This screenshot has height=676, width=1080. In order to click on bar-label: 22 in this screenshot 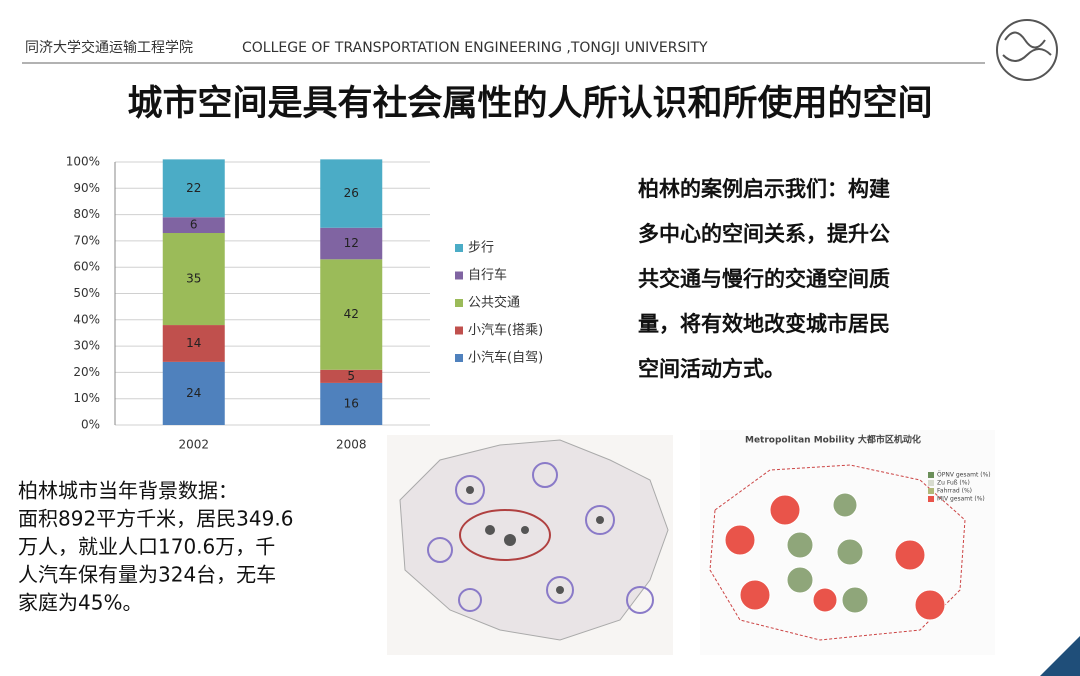, I will do `click(193, 188)`.